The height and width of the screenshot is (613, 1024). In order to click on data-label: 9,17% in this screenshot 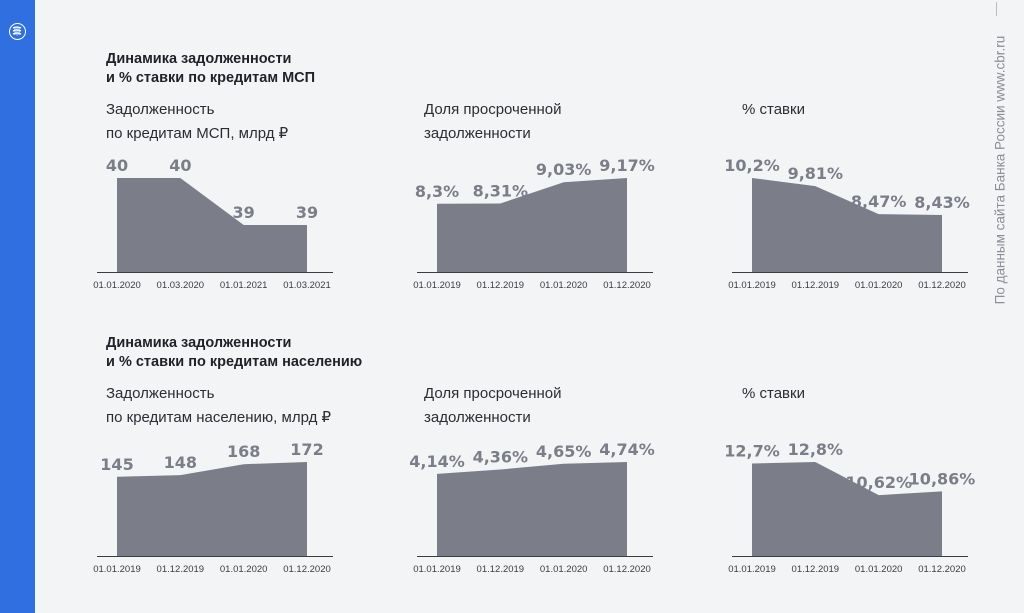, I will do `click(627, 165)`.